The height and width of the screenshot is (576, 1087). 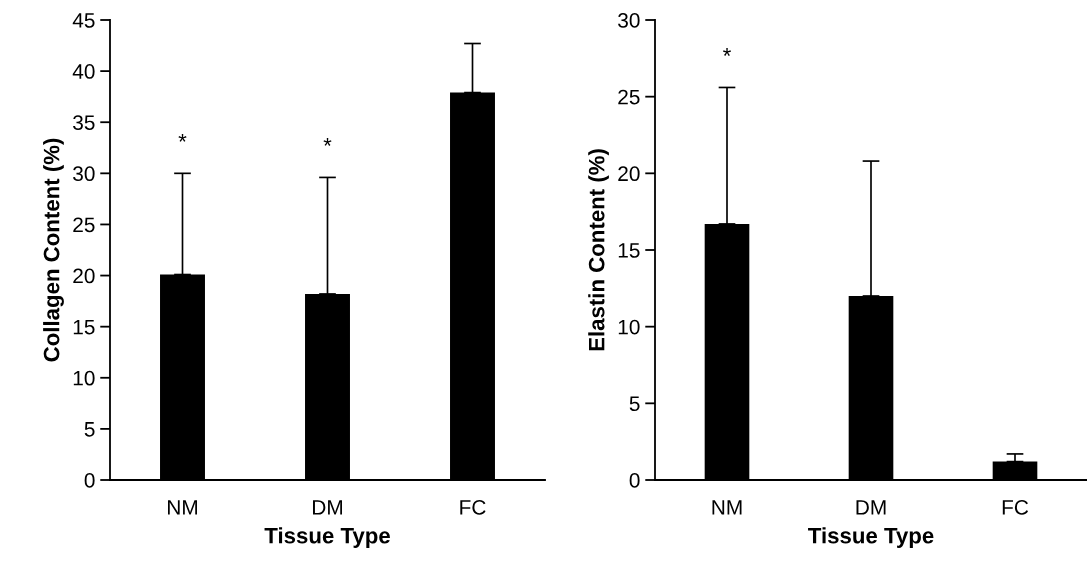 I want to click on y-axis-title: Collagen Content (%), so click(x=53, y=250).